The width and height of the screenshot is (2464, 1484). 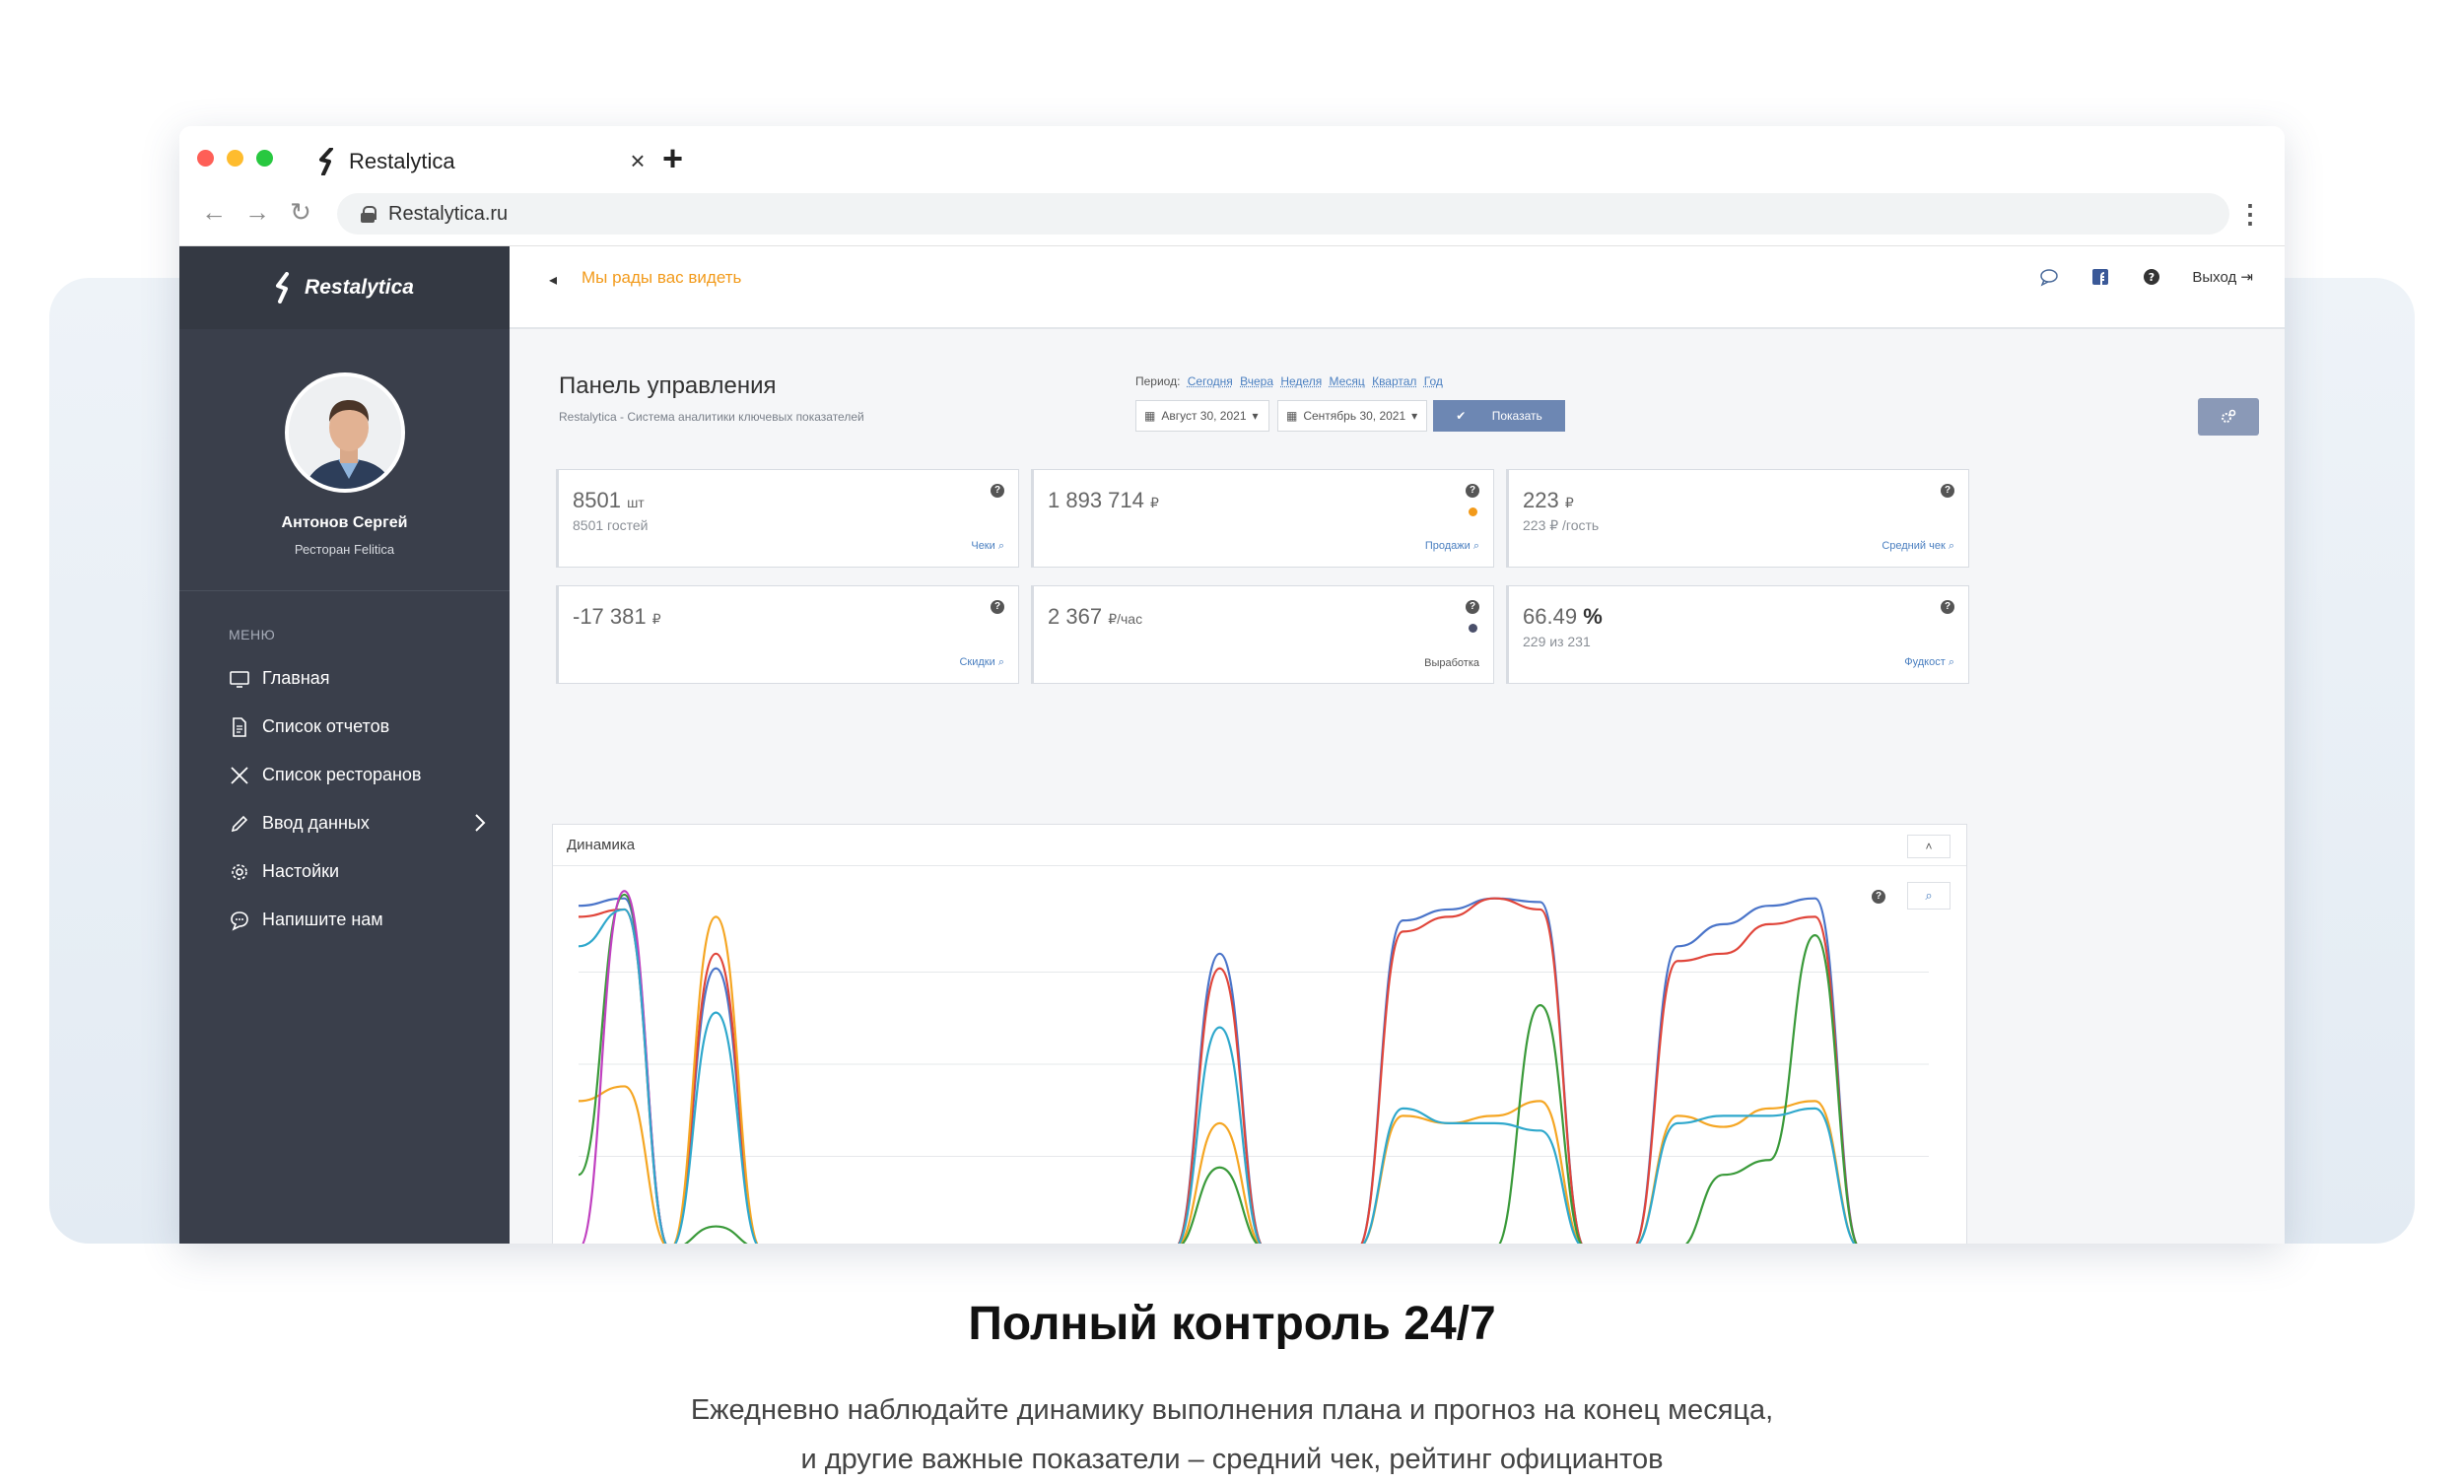 What do you see at coordinates (2100, 277) in the screenshot?
I see `facebook-icon` at bounding box center [2100, 277].